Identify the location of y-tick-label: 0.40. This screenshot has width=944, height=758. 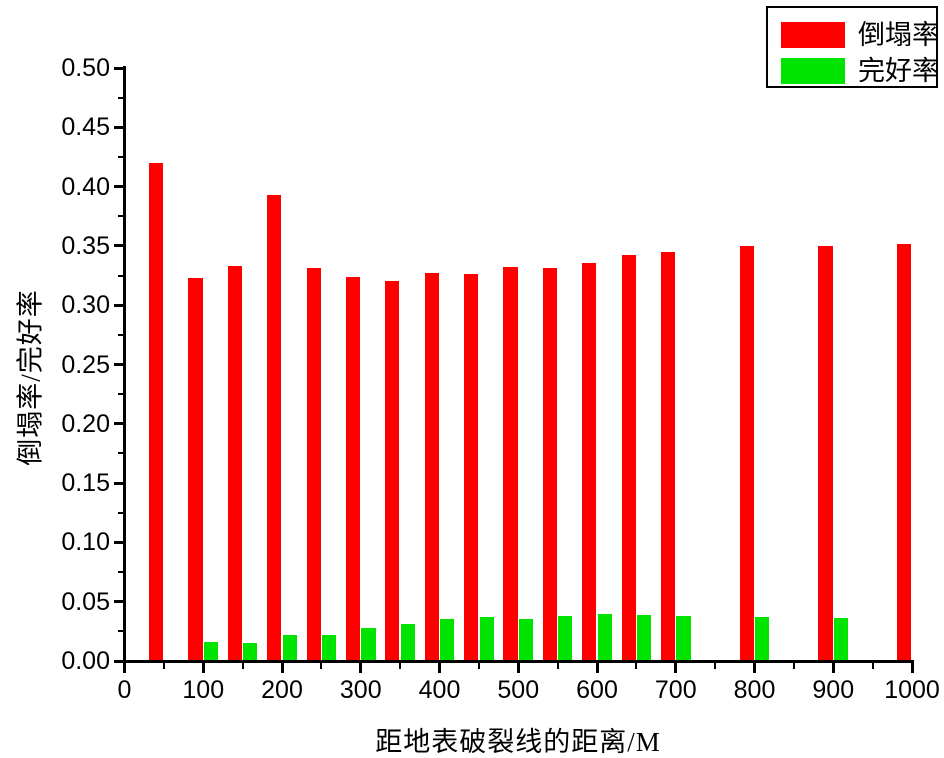
(85, 186).